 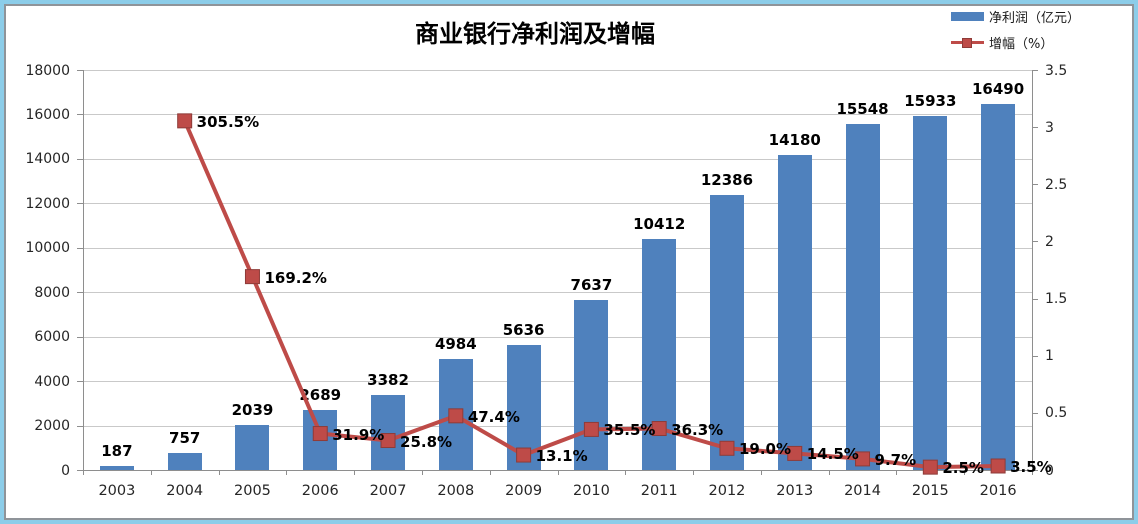 What do you see at coordinates (1049, 470) in the screenshot?
I see `y2-axis-label: 0` at bounding box center [1049, 470].